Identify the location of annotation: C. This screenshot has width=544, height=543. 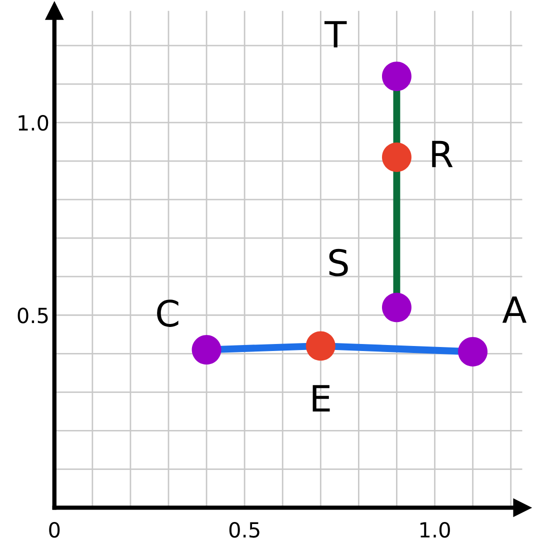
(167, 313).